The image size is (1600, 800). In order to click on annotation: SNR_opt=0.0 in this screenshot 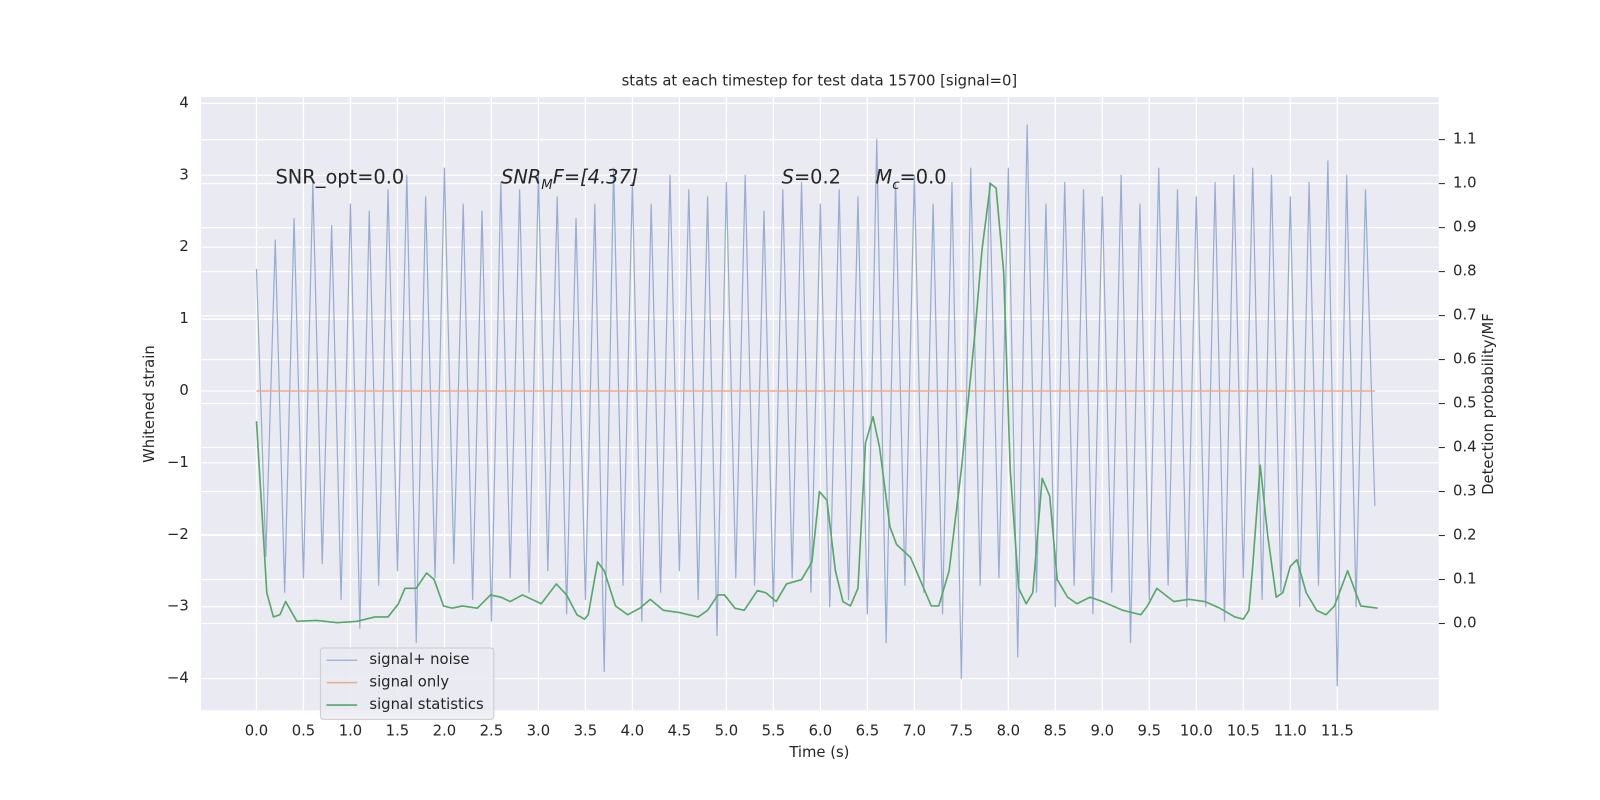, I will do `click(340, 177)`.